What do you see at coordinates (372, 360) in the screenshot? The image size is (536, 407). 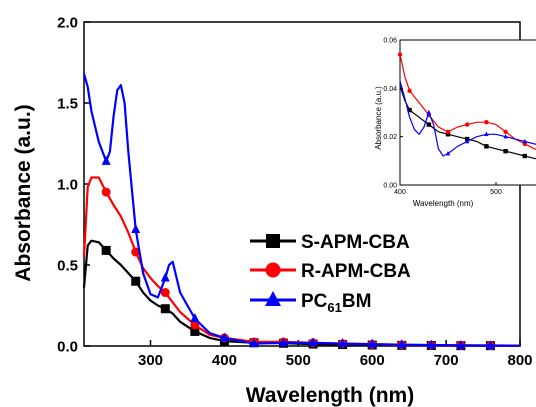 I see `x-tick-label: 600` at bounding box center [372, 360].